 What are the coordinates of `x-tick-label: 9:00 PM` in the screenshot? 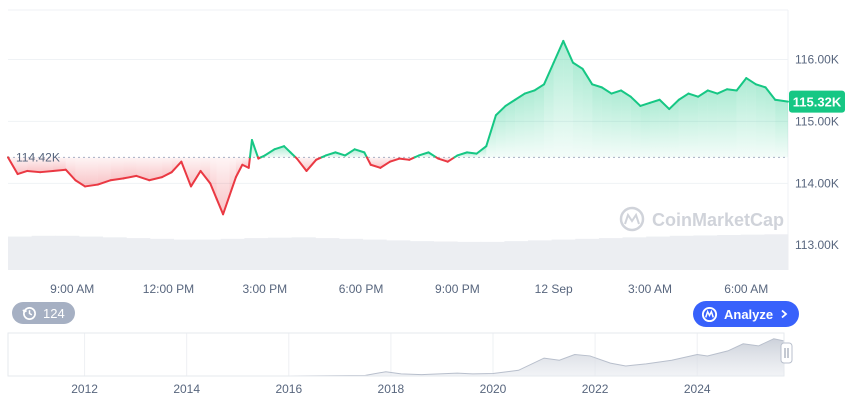 It's located at (457, 289).